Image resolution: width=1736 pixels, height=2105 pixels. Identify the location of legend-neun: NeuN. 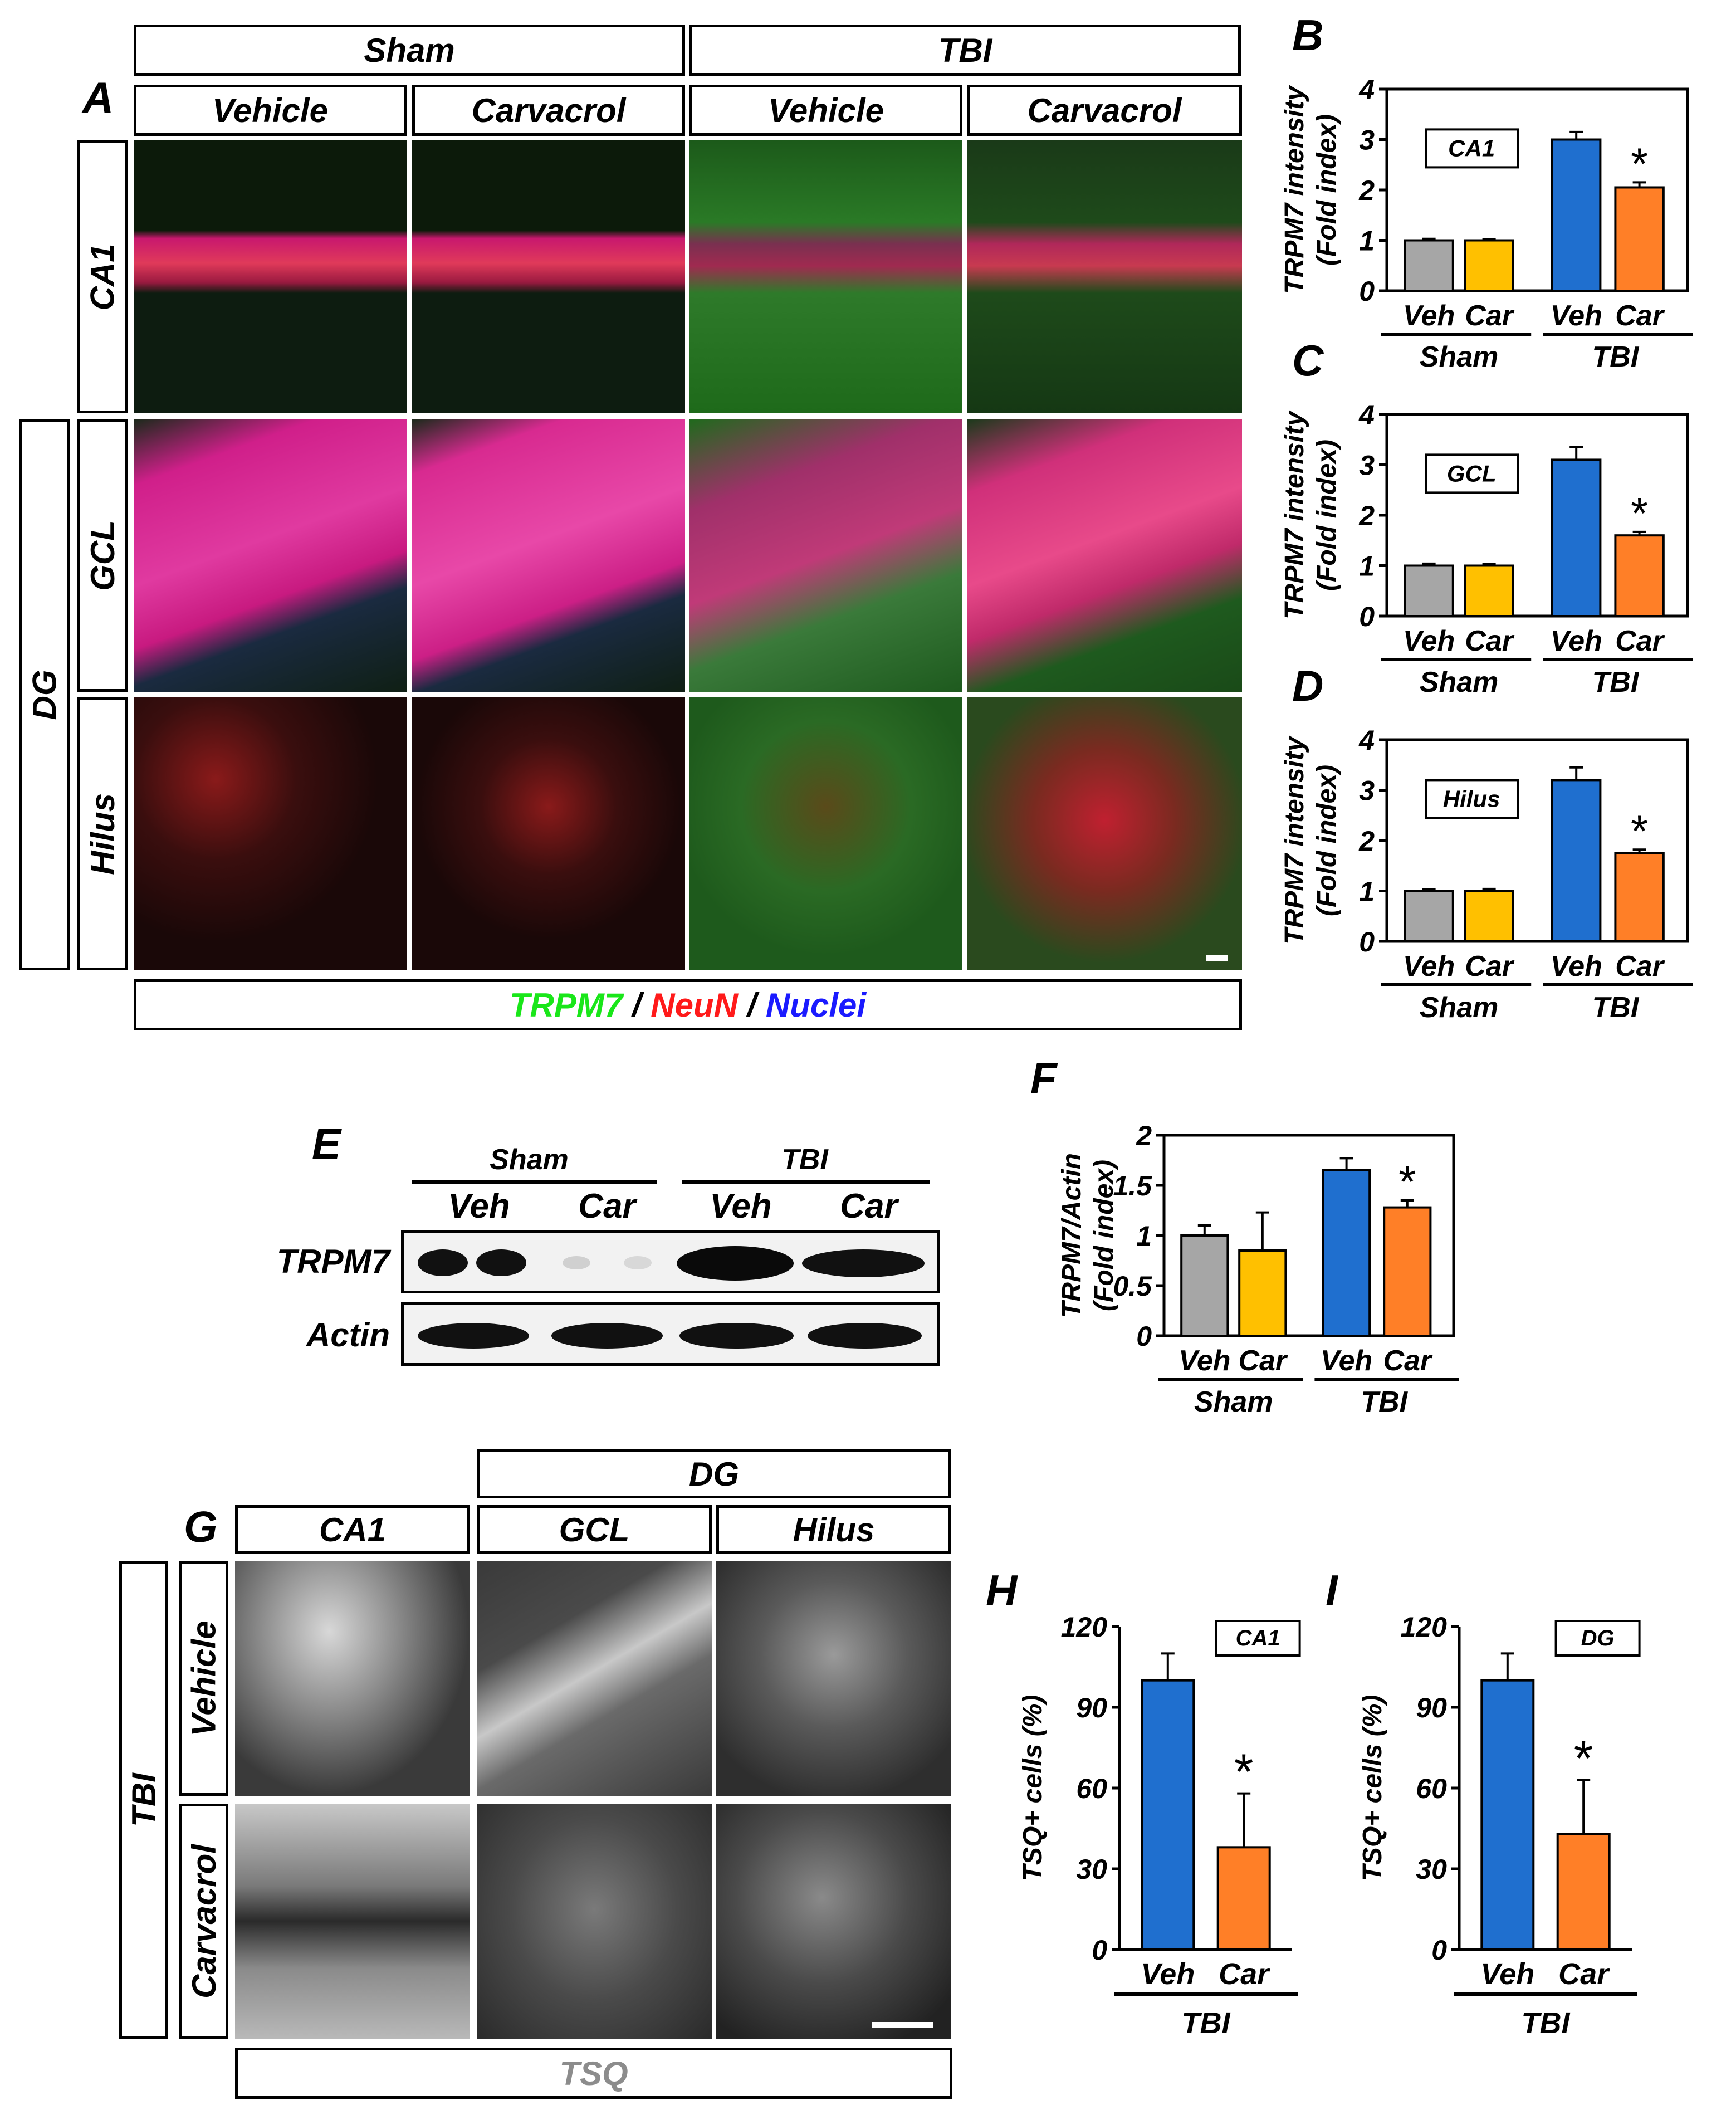
(694, 1005).